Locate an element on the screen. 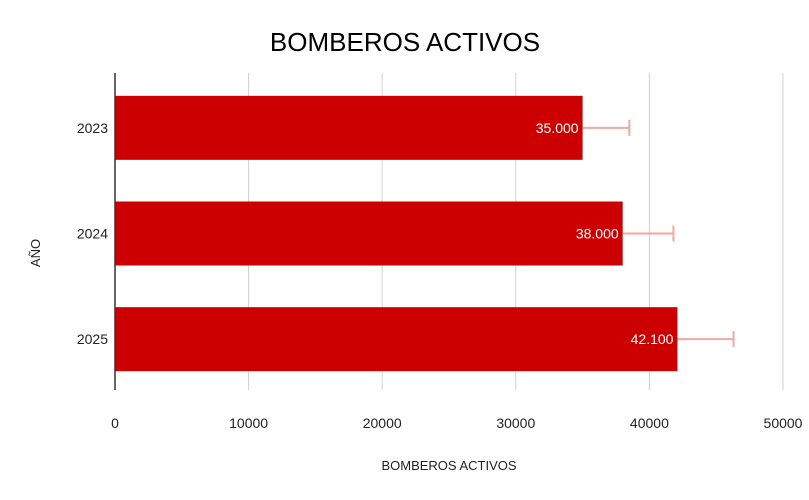 The height and width of the screenshot is (500, 809). x-axis-label: BOMBEROS ACTIVOS is located at coordinates (448, 465).